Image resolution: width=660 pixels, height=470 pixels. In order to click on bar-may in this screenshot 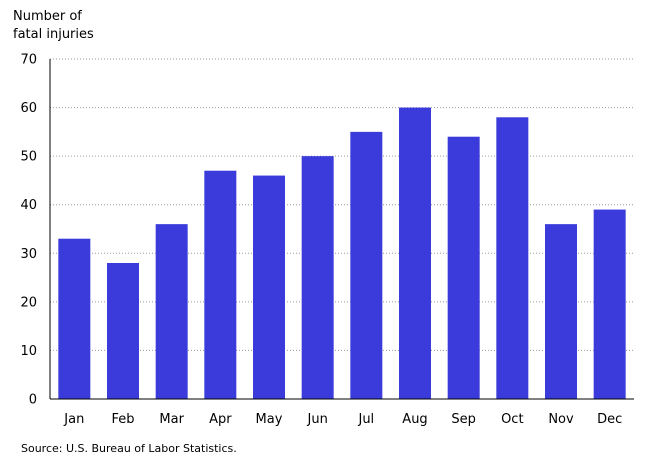, I will do `click(269, 287)`.